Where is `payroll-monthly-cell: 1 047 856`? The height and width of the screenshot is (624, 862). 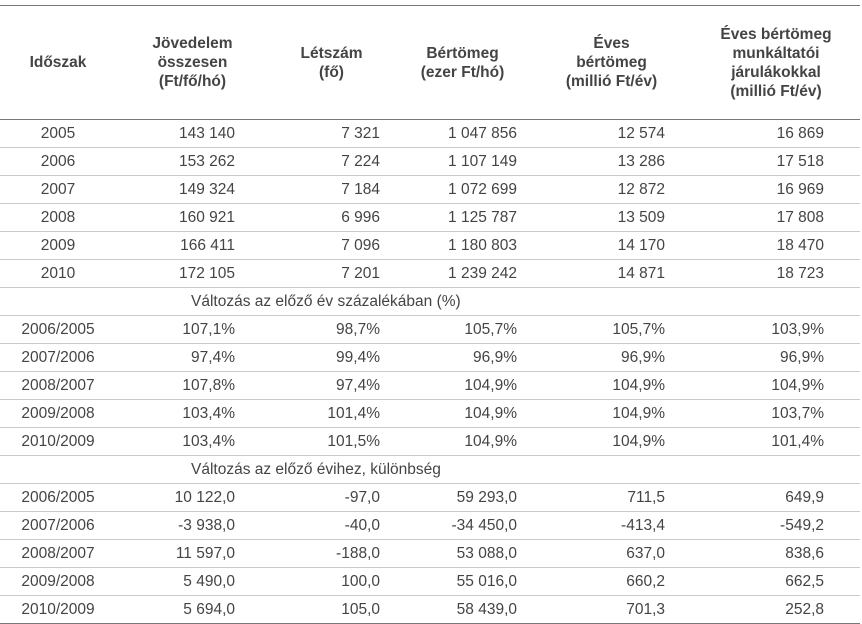
payroll-monthly-cell: 1 047 856 is located at coordinates (462, 133).